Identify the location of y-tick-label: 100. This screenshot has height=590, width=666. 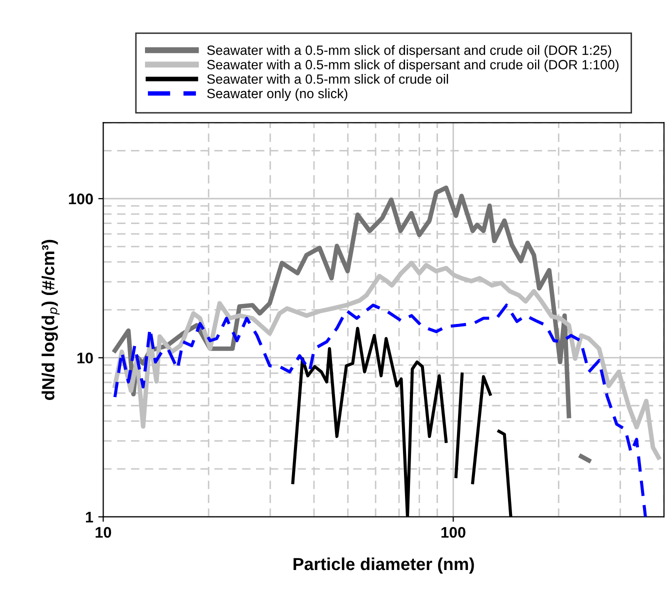
(80, 199).